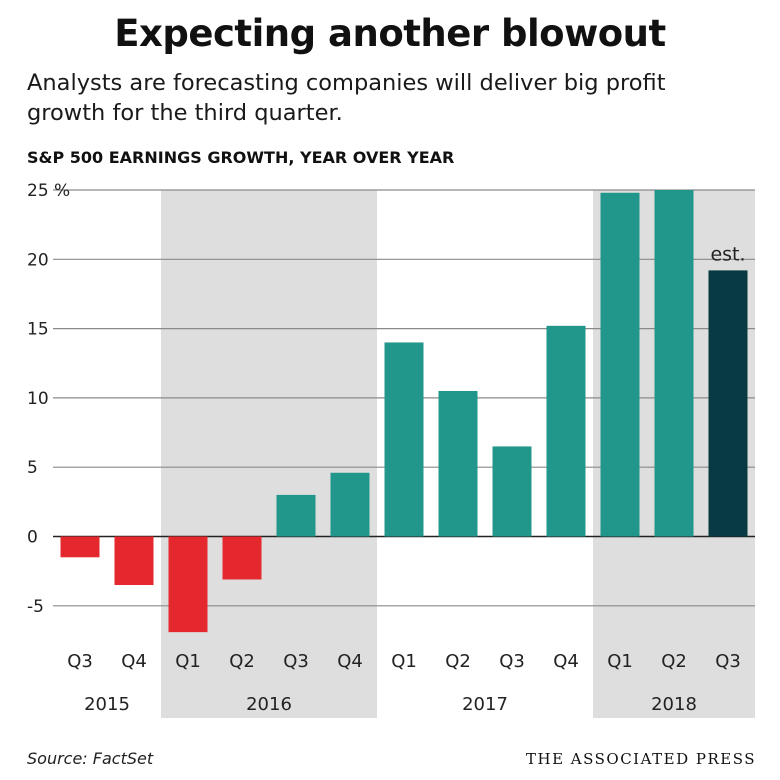  What do you see at coordinates (640, 759) in the screenshot?
I see `credit-line: THE ASSOCIATED PRESS` at bounding box center [640, 759].